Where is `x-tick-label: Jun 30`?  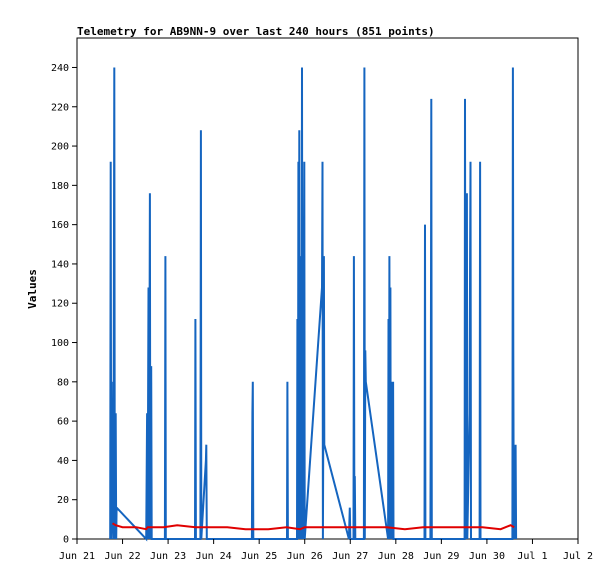 x-tick-label: Jun 30 is located at coordinates (487, 556).